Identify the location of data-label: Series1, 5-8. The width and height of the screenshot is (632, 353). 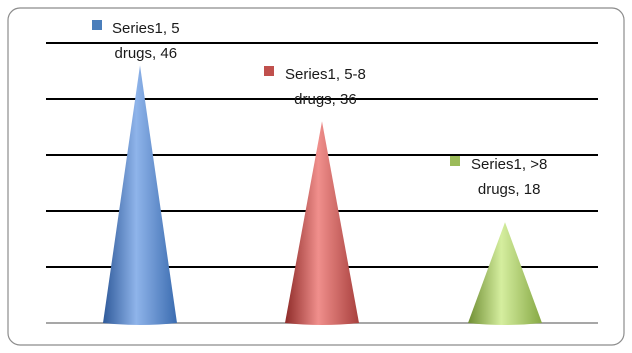
(325, 74).